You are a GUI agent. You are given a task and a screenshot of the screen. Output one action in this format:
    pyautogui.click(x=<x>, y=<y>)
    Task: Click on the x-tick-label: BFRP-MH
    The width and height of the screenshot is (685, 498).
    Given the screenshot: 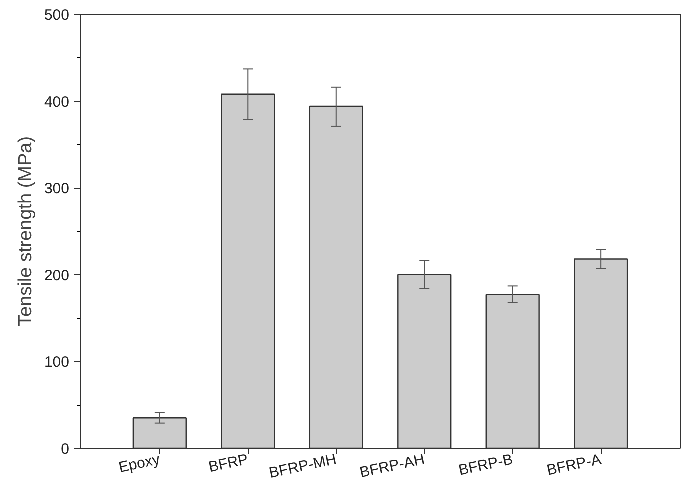 What is the action you would take?
    pyautogui.click(x=303, y=466)
    